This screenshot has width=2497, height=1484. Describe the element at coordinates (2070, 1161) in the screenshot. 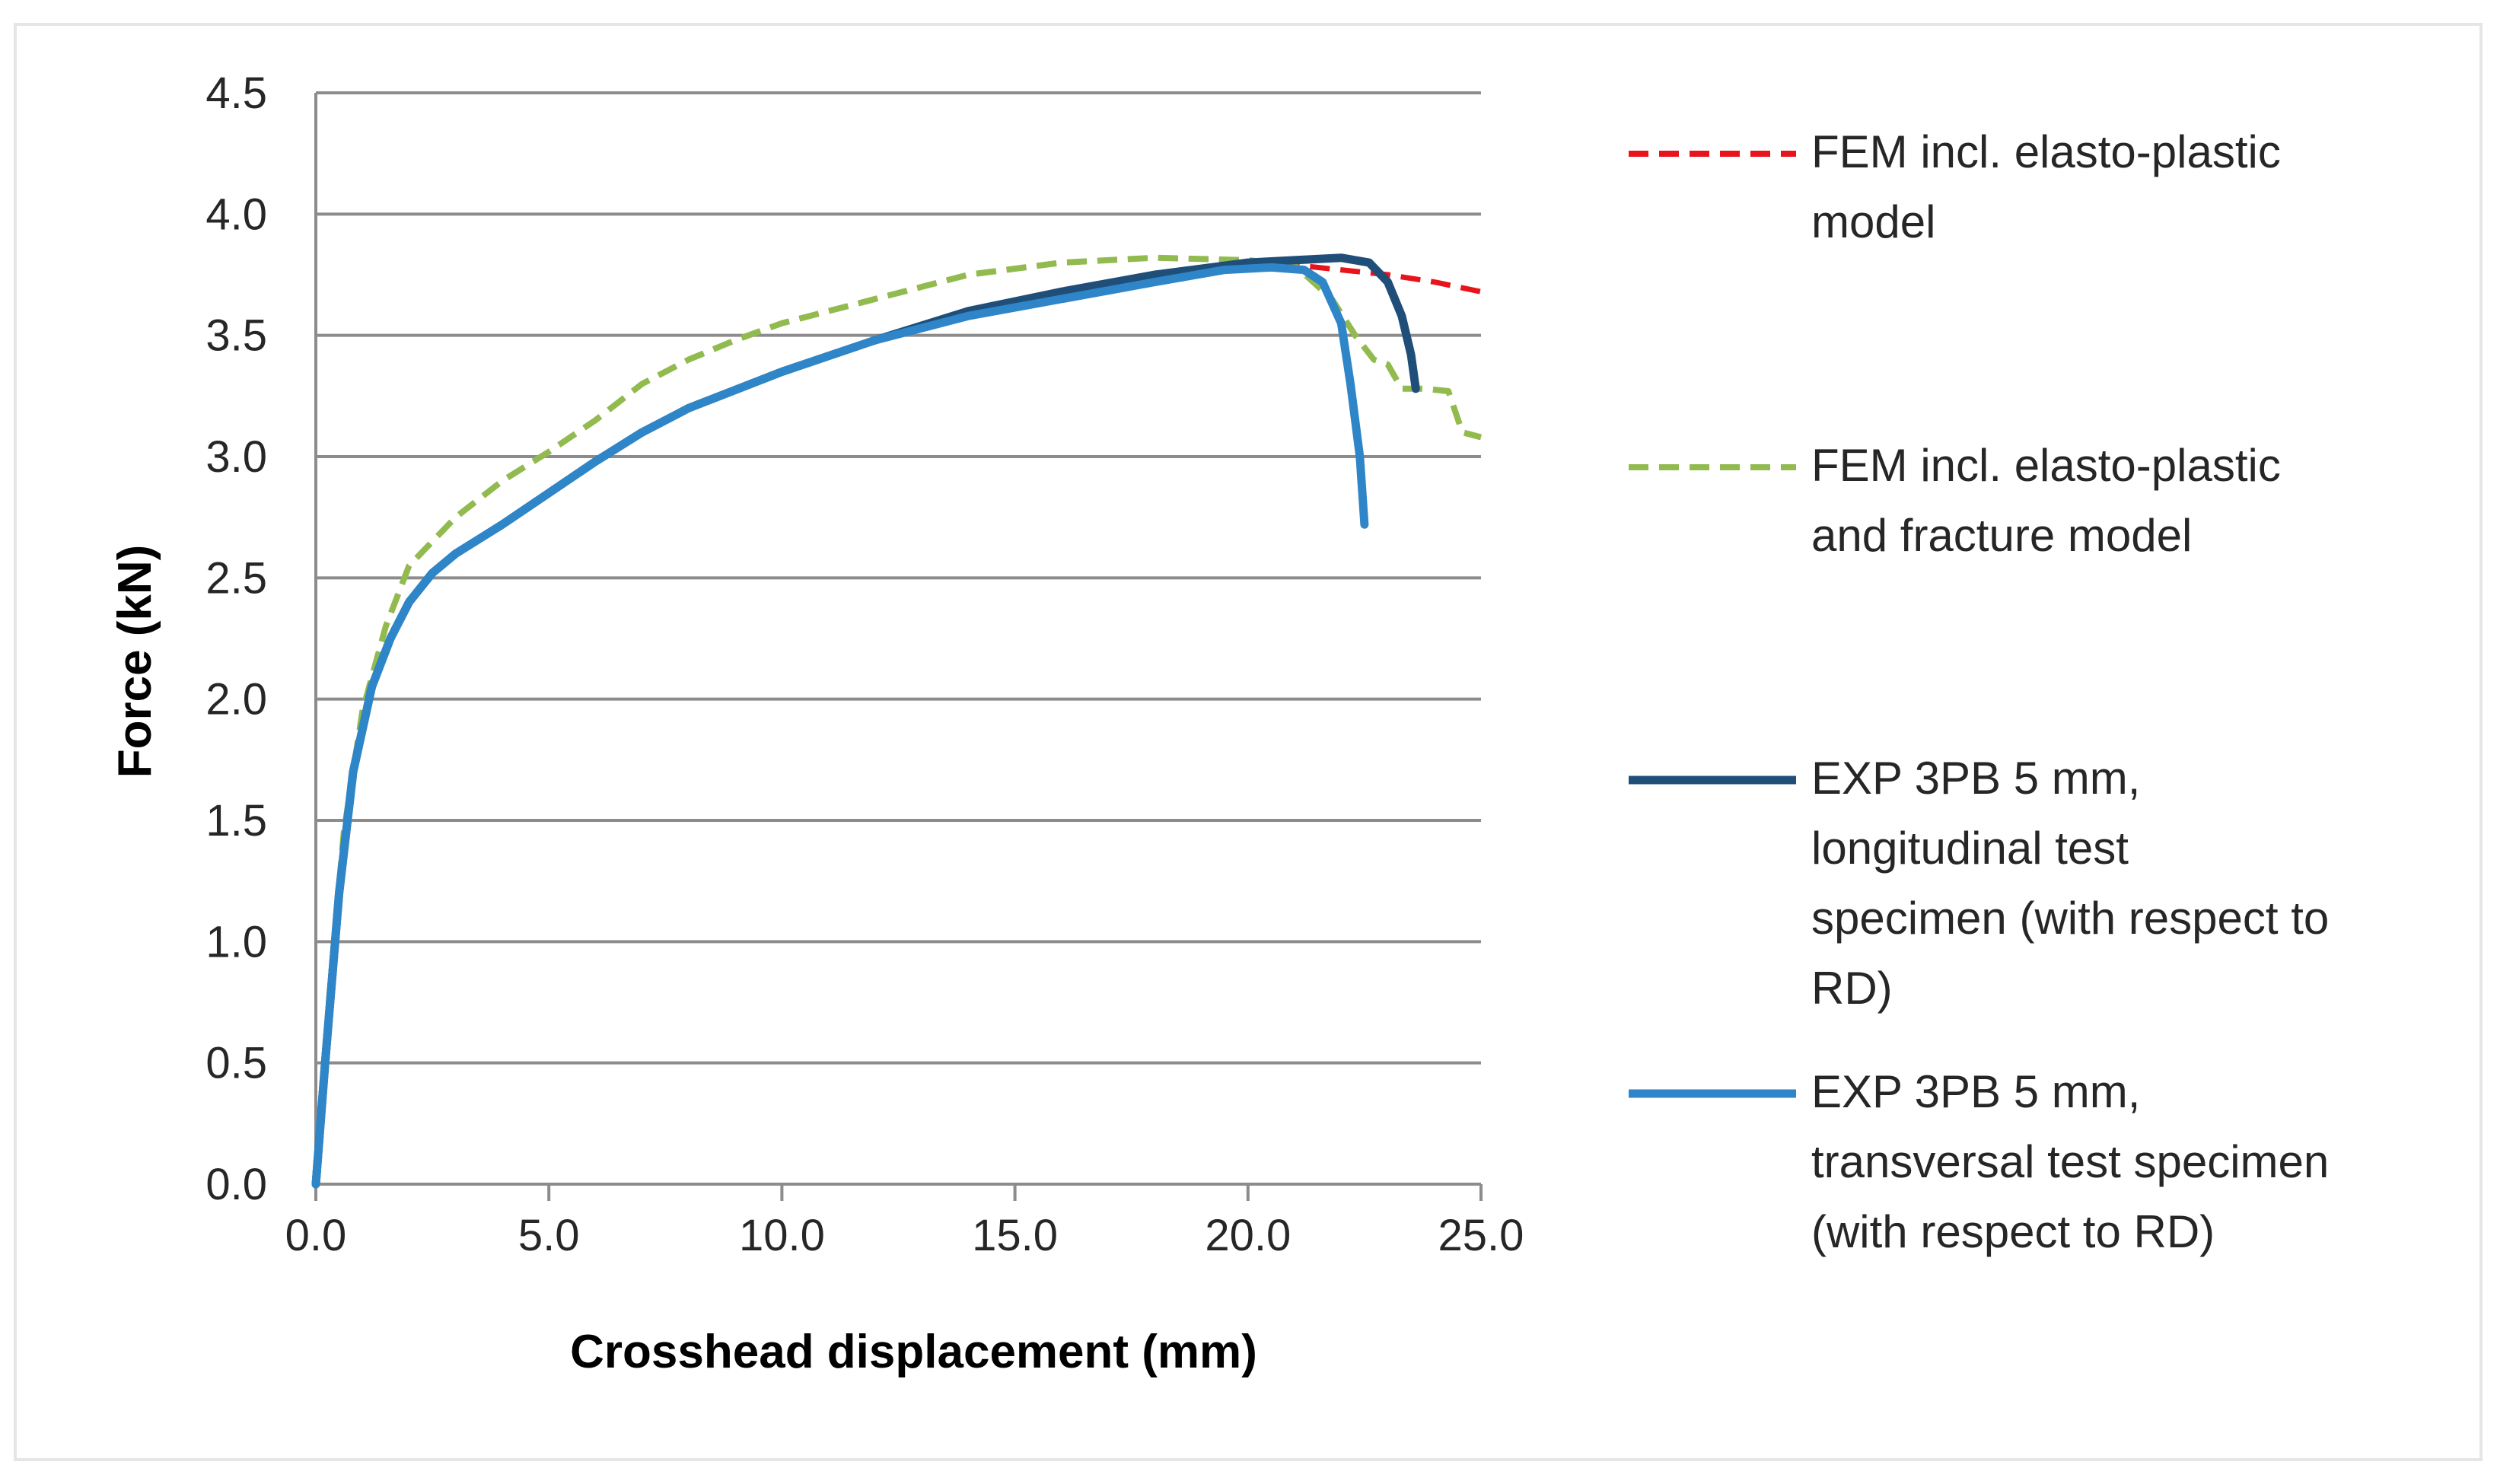

I see `legend-label-4: transversal test specimen` at that location.